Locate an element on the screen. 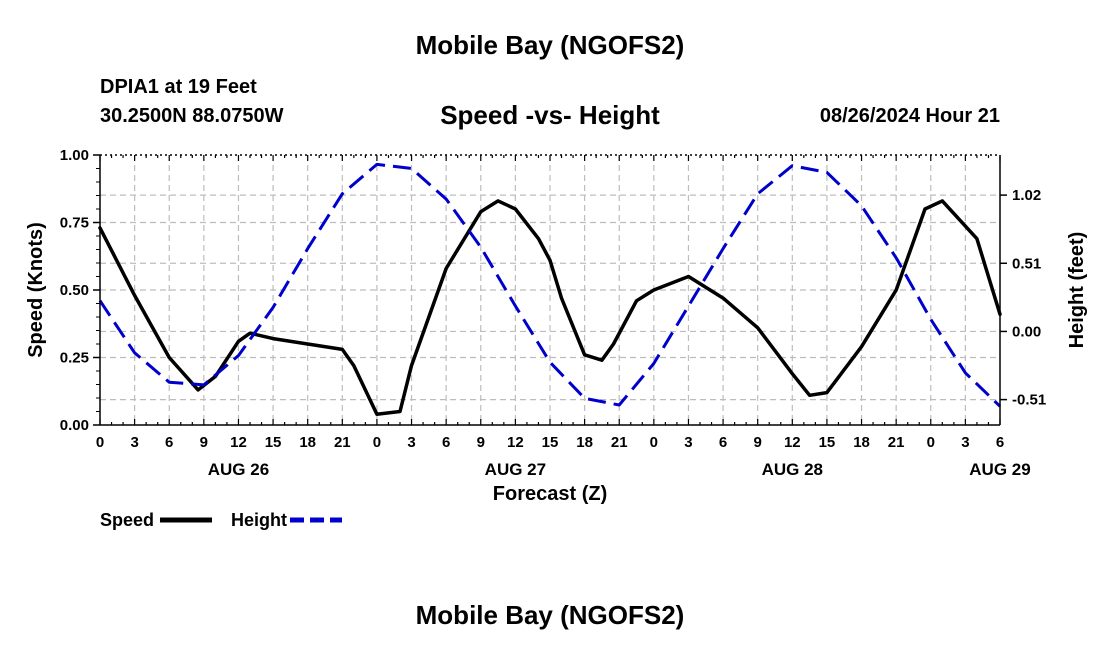  station-label: DPIA1 at 19 Feet is located at coordinates (178, 87).